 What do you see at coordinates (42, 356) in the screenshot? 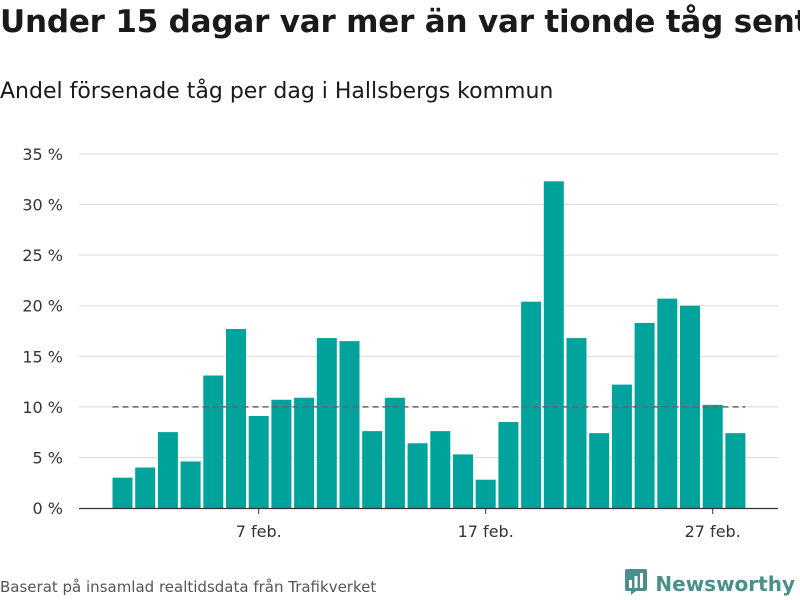
I see `y-tick-label: 15 %` at bounding box center [42, 356].